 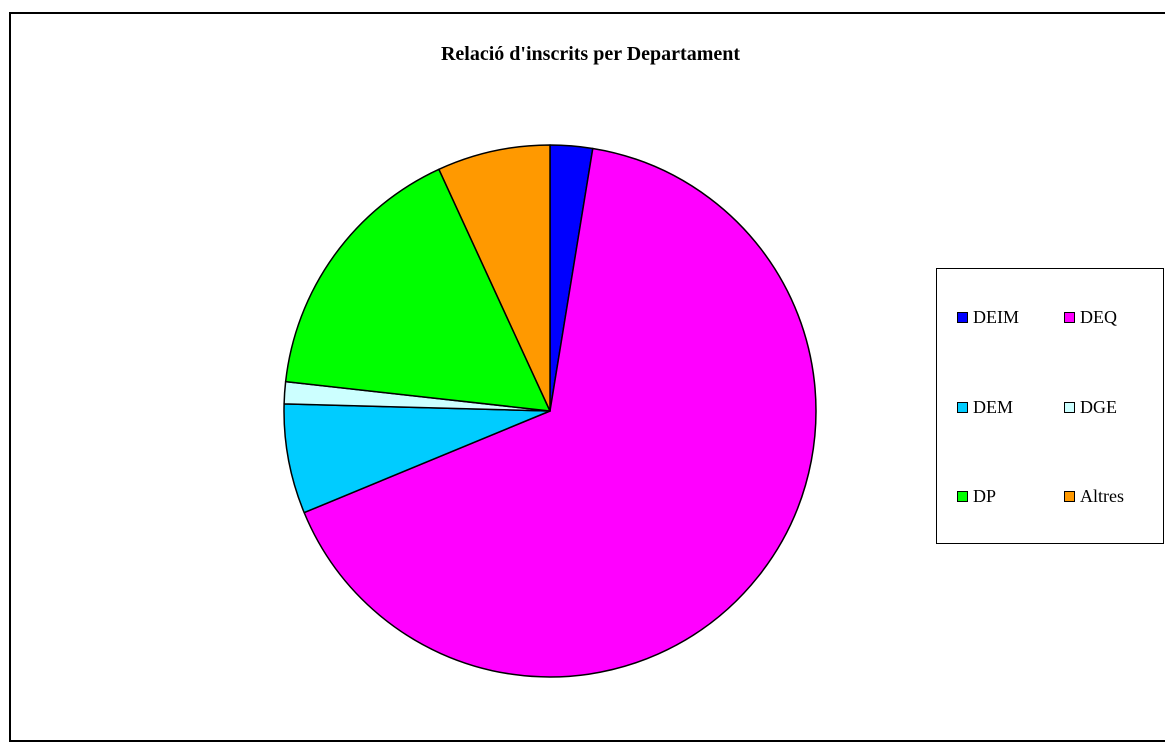 I want to click on legend-swatch-dem, so click(x=962, y=407).